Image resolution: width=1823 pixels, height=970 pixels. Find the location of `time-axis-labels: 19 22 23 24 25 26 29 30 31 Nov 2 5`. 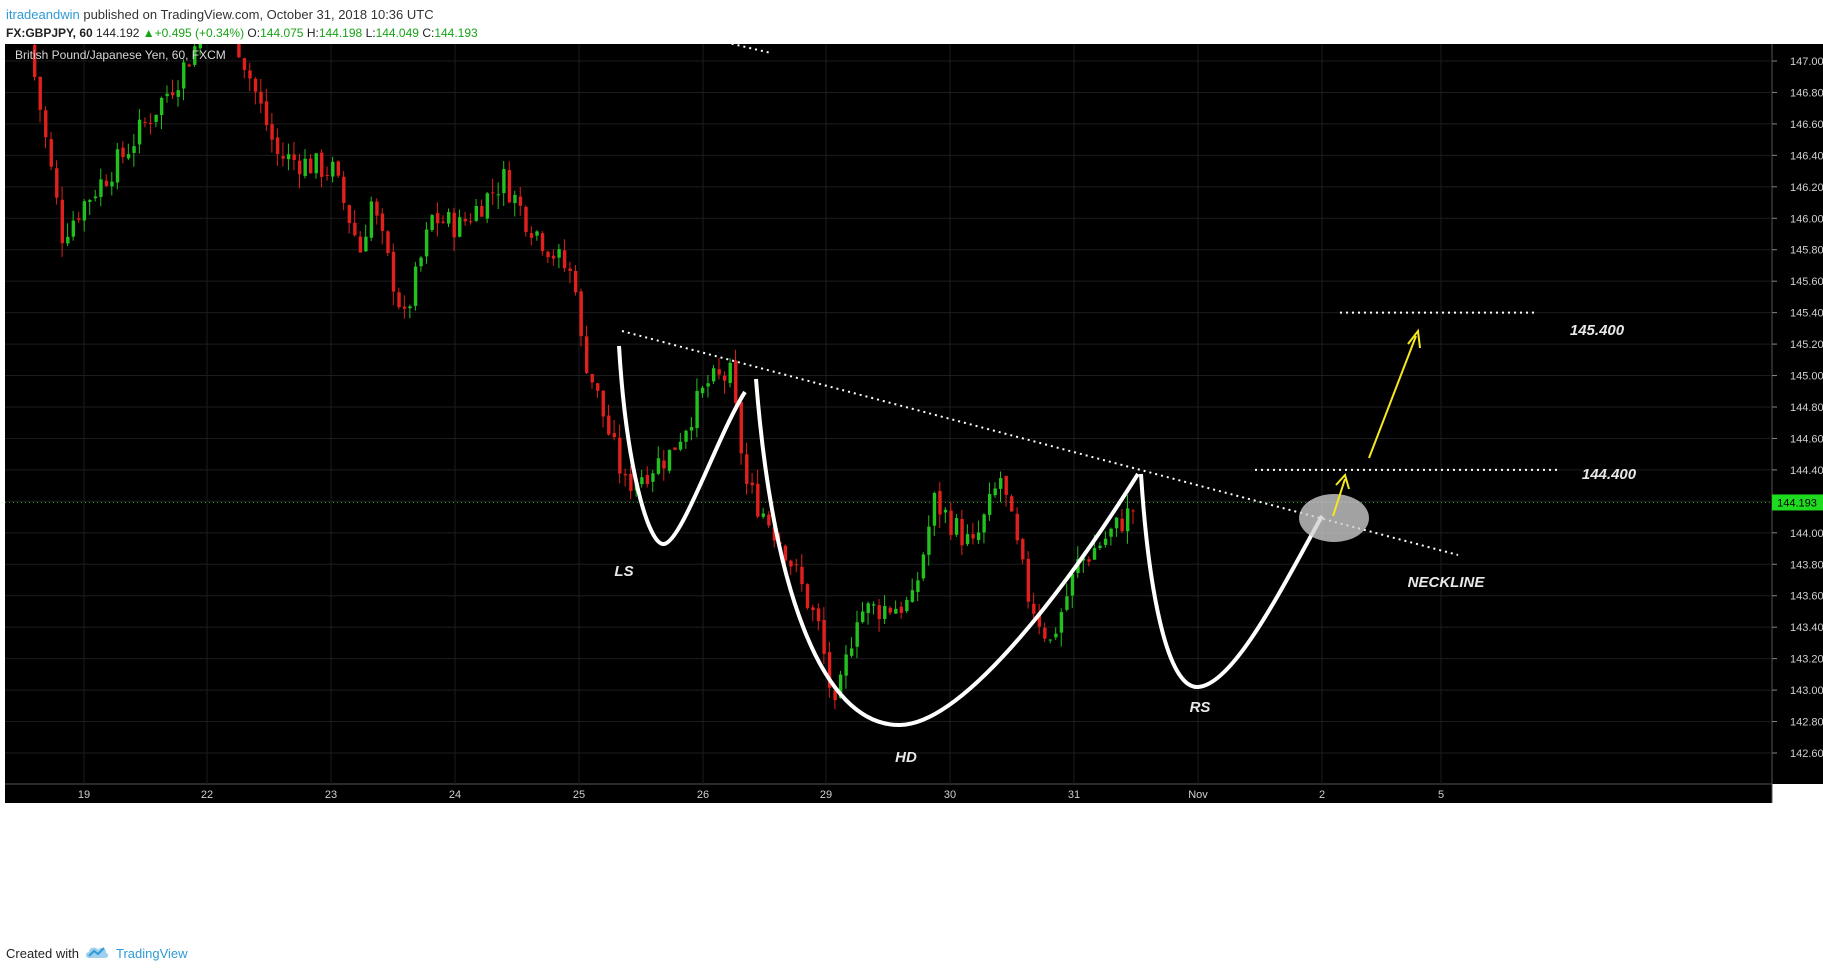

time-axis-labels: 19 22 23 24 25 26 29 30 31 Nov 2 5 is located at coordinates (761, 795).